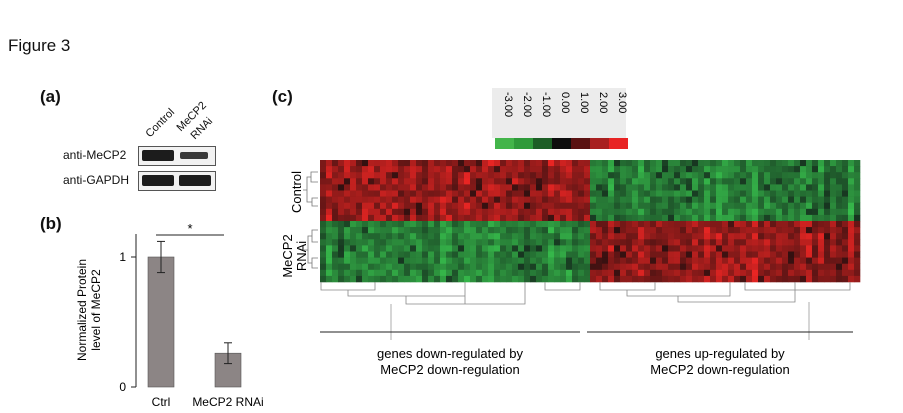 This screenshot has height=413, width=903. What do you see at coordinates (189, 229) in the screenshot?
I see `significance-star: *` at bounding box center [189, 229].